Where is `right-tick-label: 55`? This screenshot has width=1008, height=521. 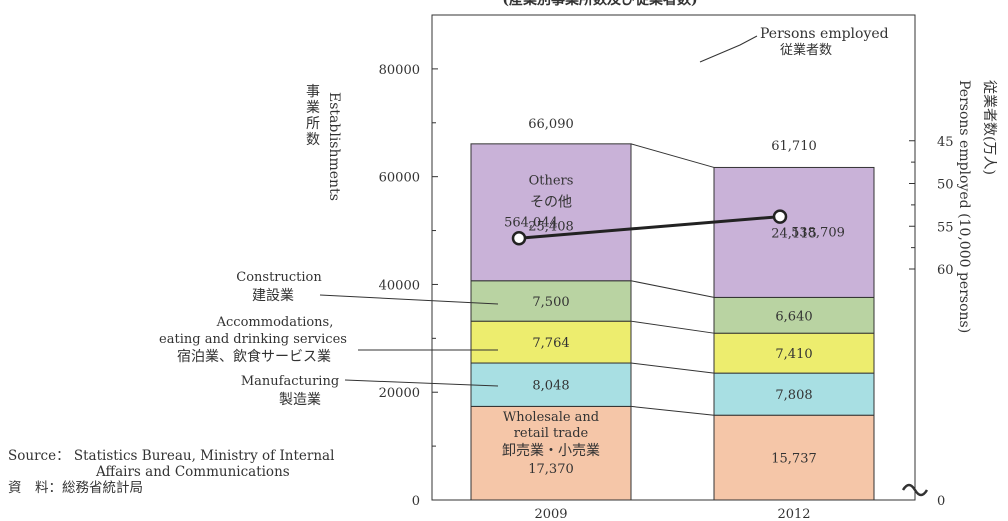 right-tick-label: 55 is located at coordinates (945, 227).